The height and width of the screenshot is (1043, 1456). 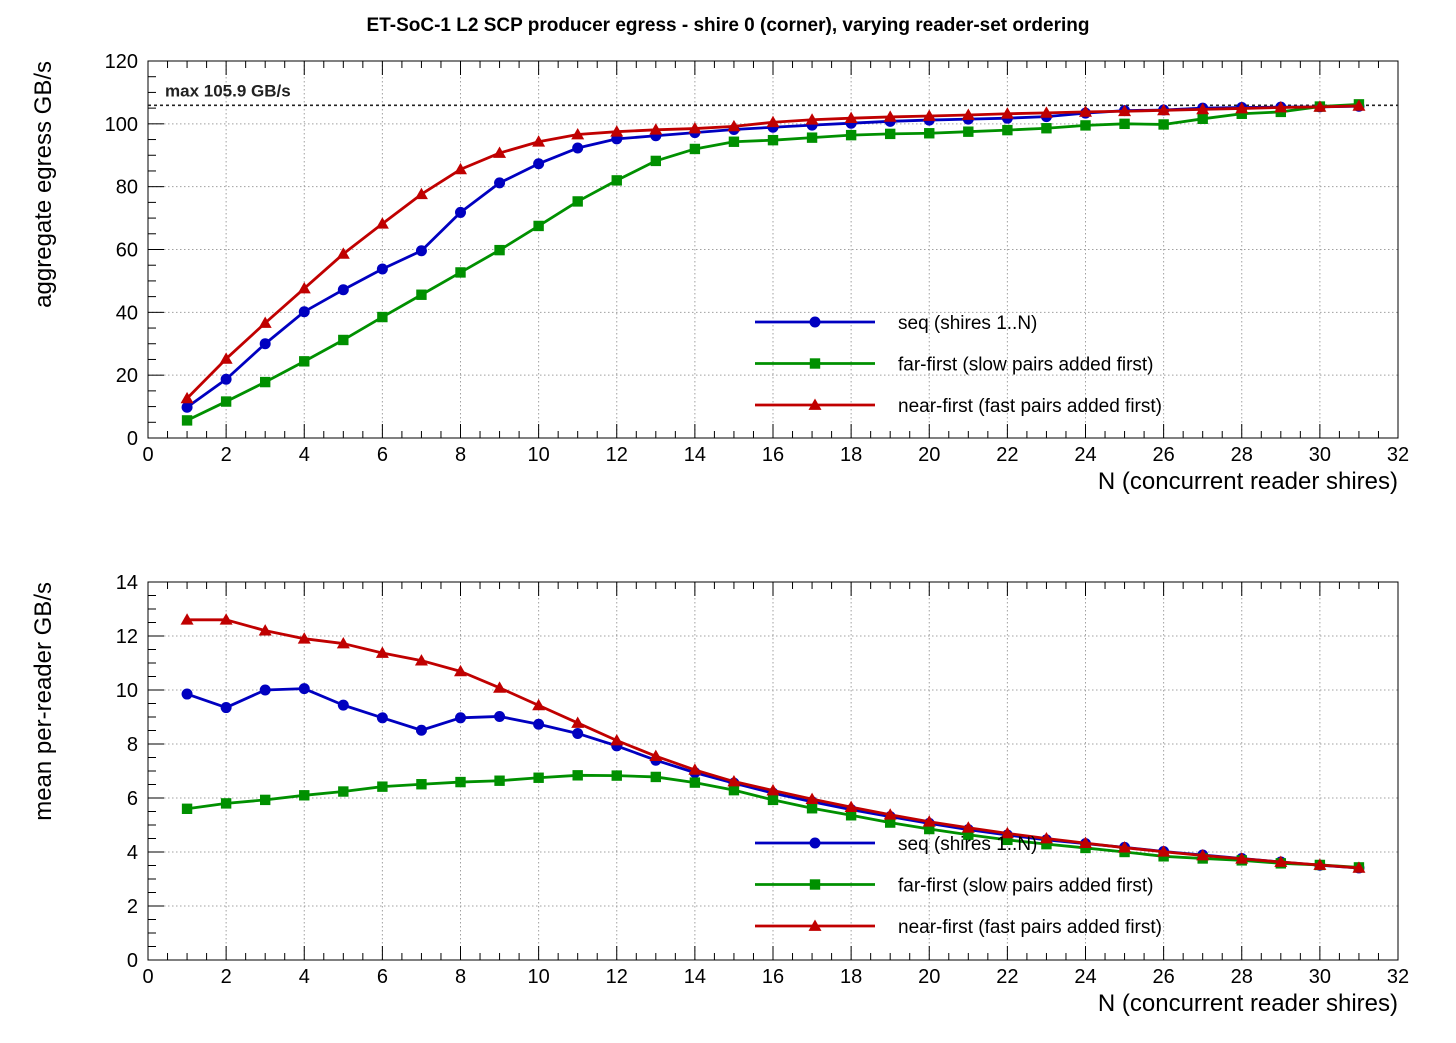 I want to click on y-tick-label: 14, so click(x=127, y=583).